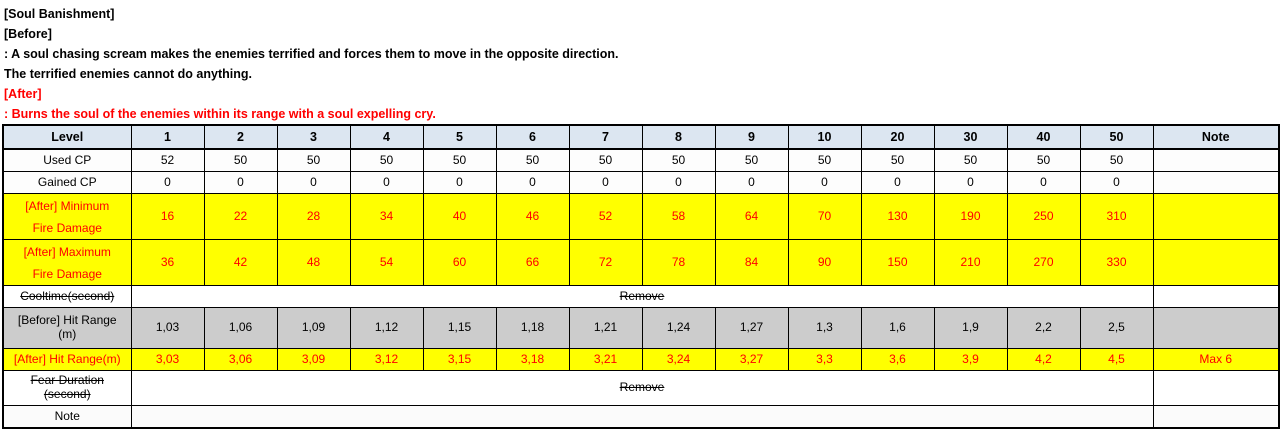 Image resolution: width=1281 pixels, height=431 pixels. I want to click on before-label: [Before], so click(28, 34).